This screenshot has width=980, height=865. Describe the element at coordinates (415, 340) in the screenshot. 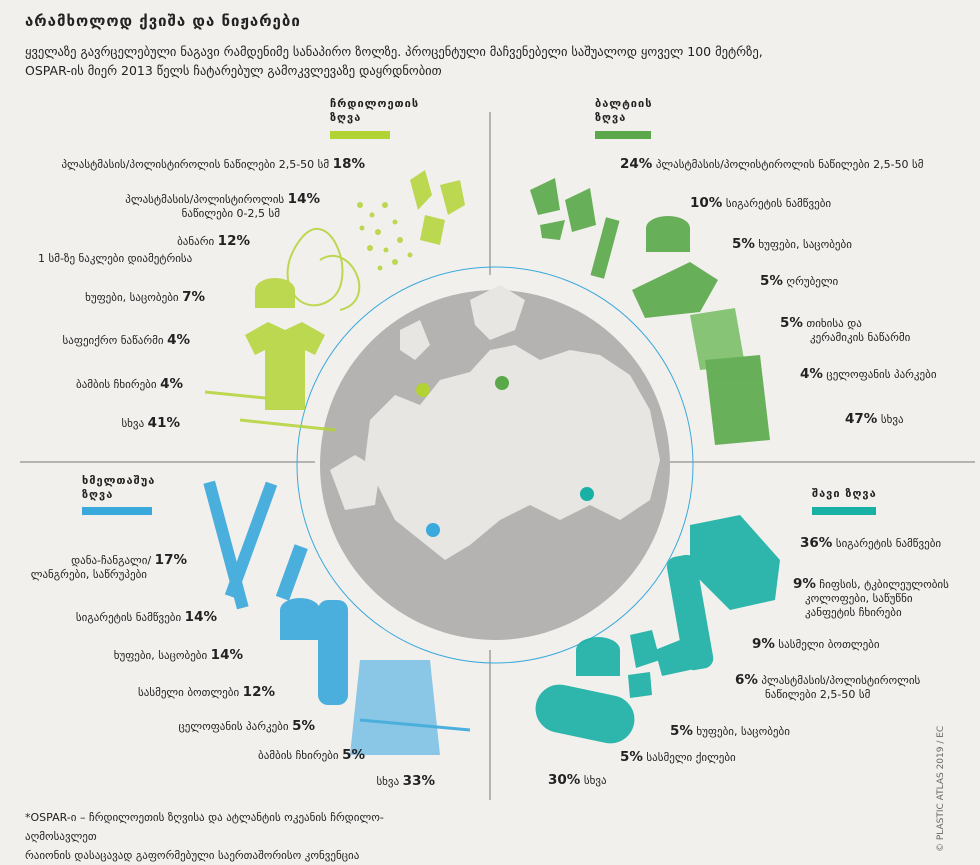

I see `uk-landmass` at that location.